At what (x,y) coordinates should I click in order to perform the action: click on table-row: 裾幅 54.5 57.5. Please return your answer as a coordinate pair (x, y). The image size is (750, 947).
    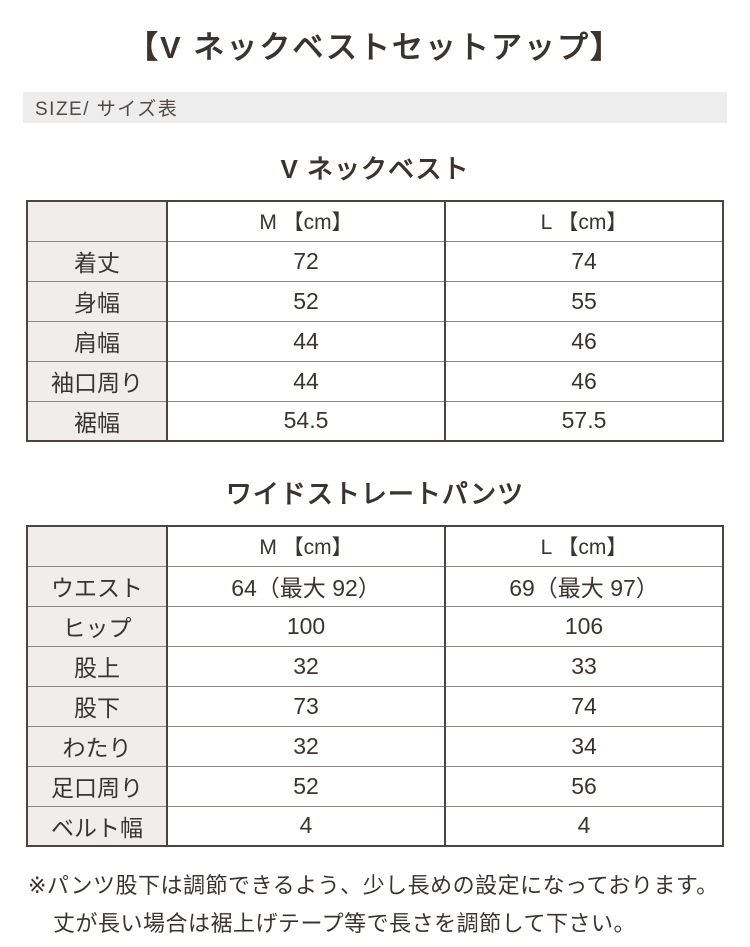
    Looking at the image, I should click on (375, 420).